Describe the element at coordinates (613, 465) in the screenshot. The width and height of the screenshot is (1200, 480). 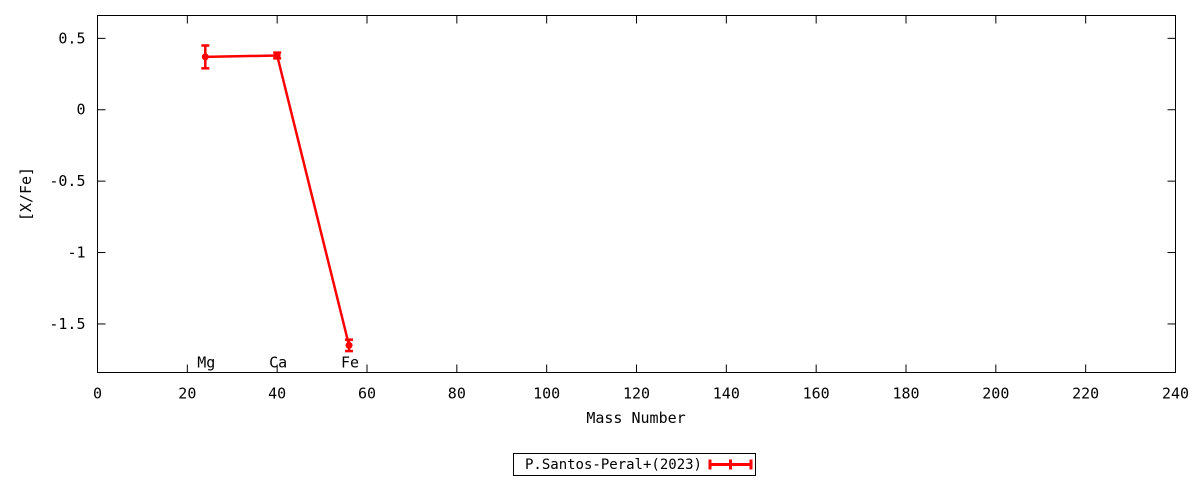
I see `legend-series-label: P.Santos-Peral+(2023)` at that location.